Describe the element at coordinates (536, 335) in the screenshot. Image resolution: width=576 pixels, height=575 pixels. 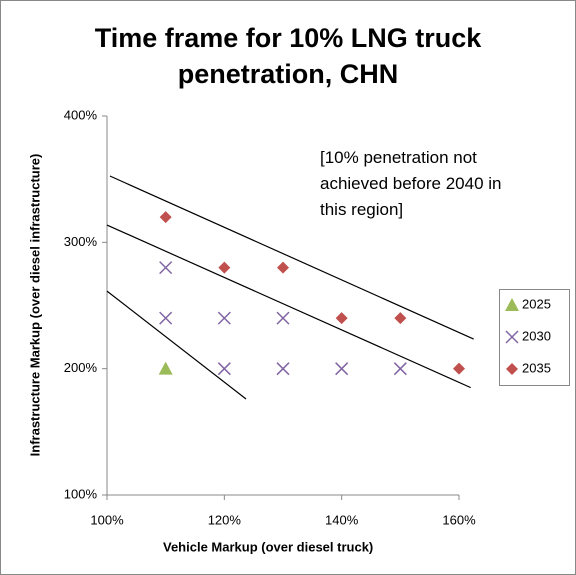
I see `legend-label: 2030` at that location.